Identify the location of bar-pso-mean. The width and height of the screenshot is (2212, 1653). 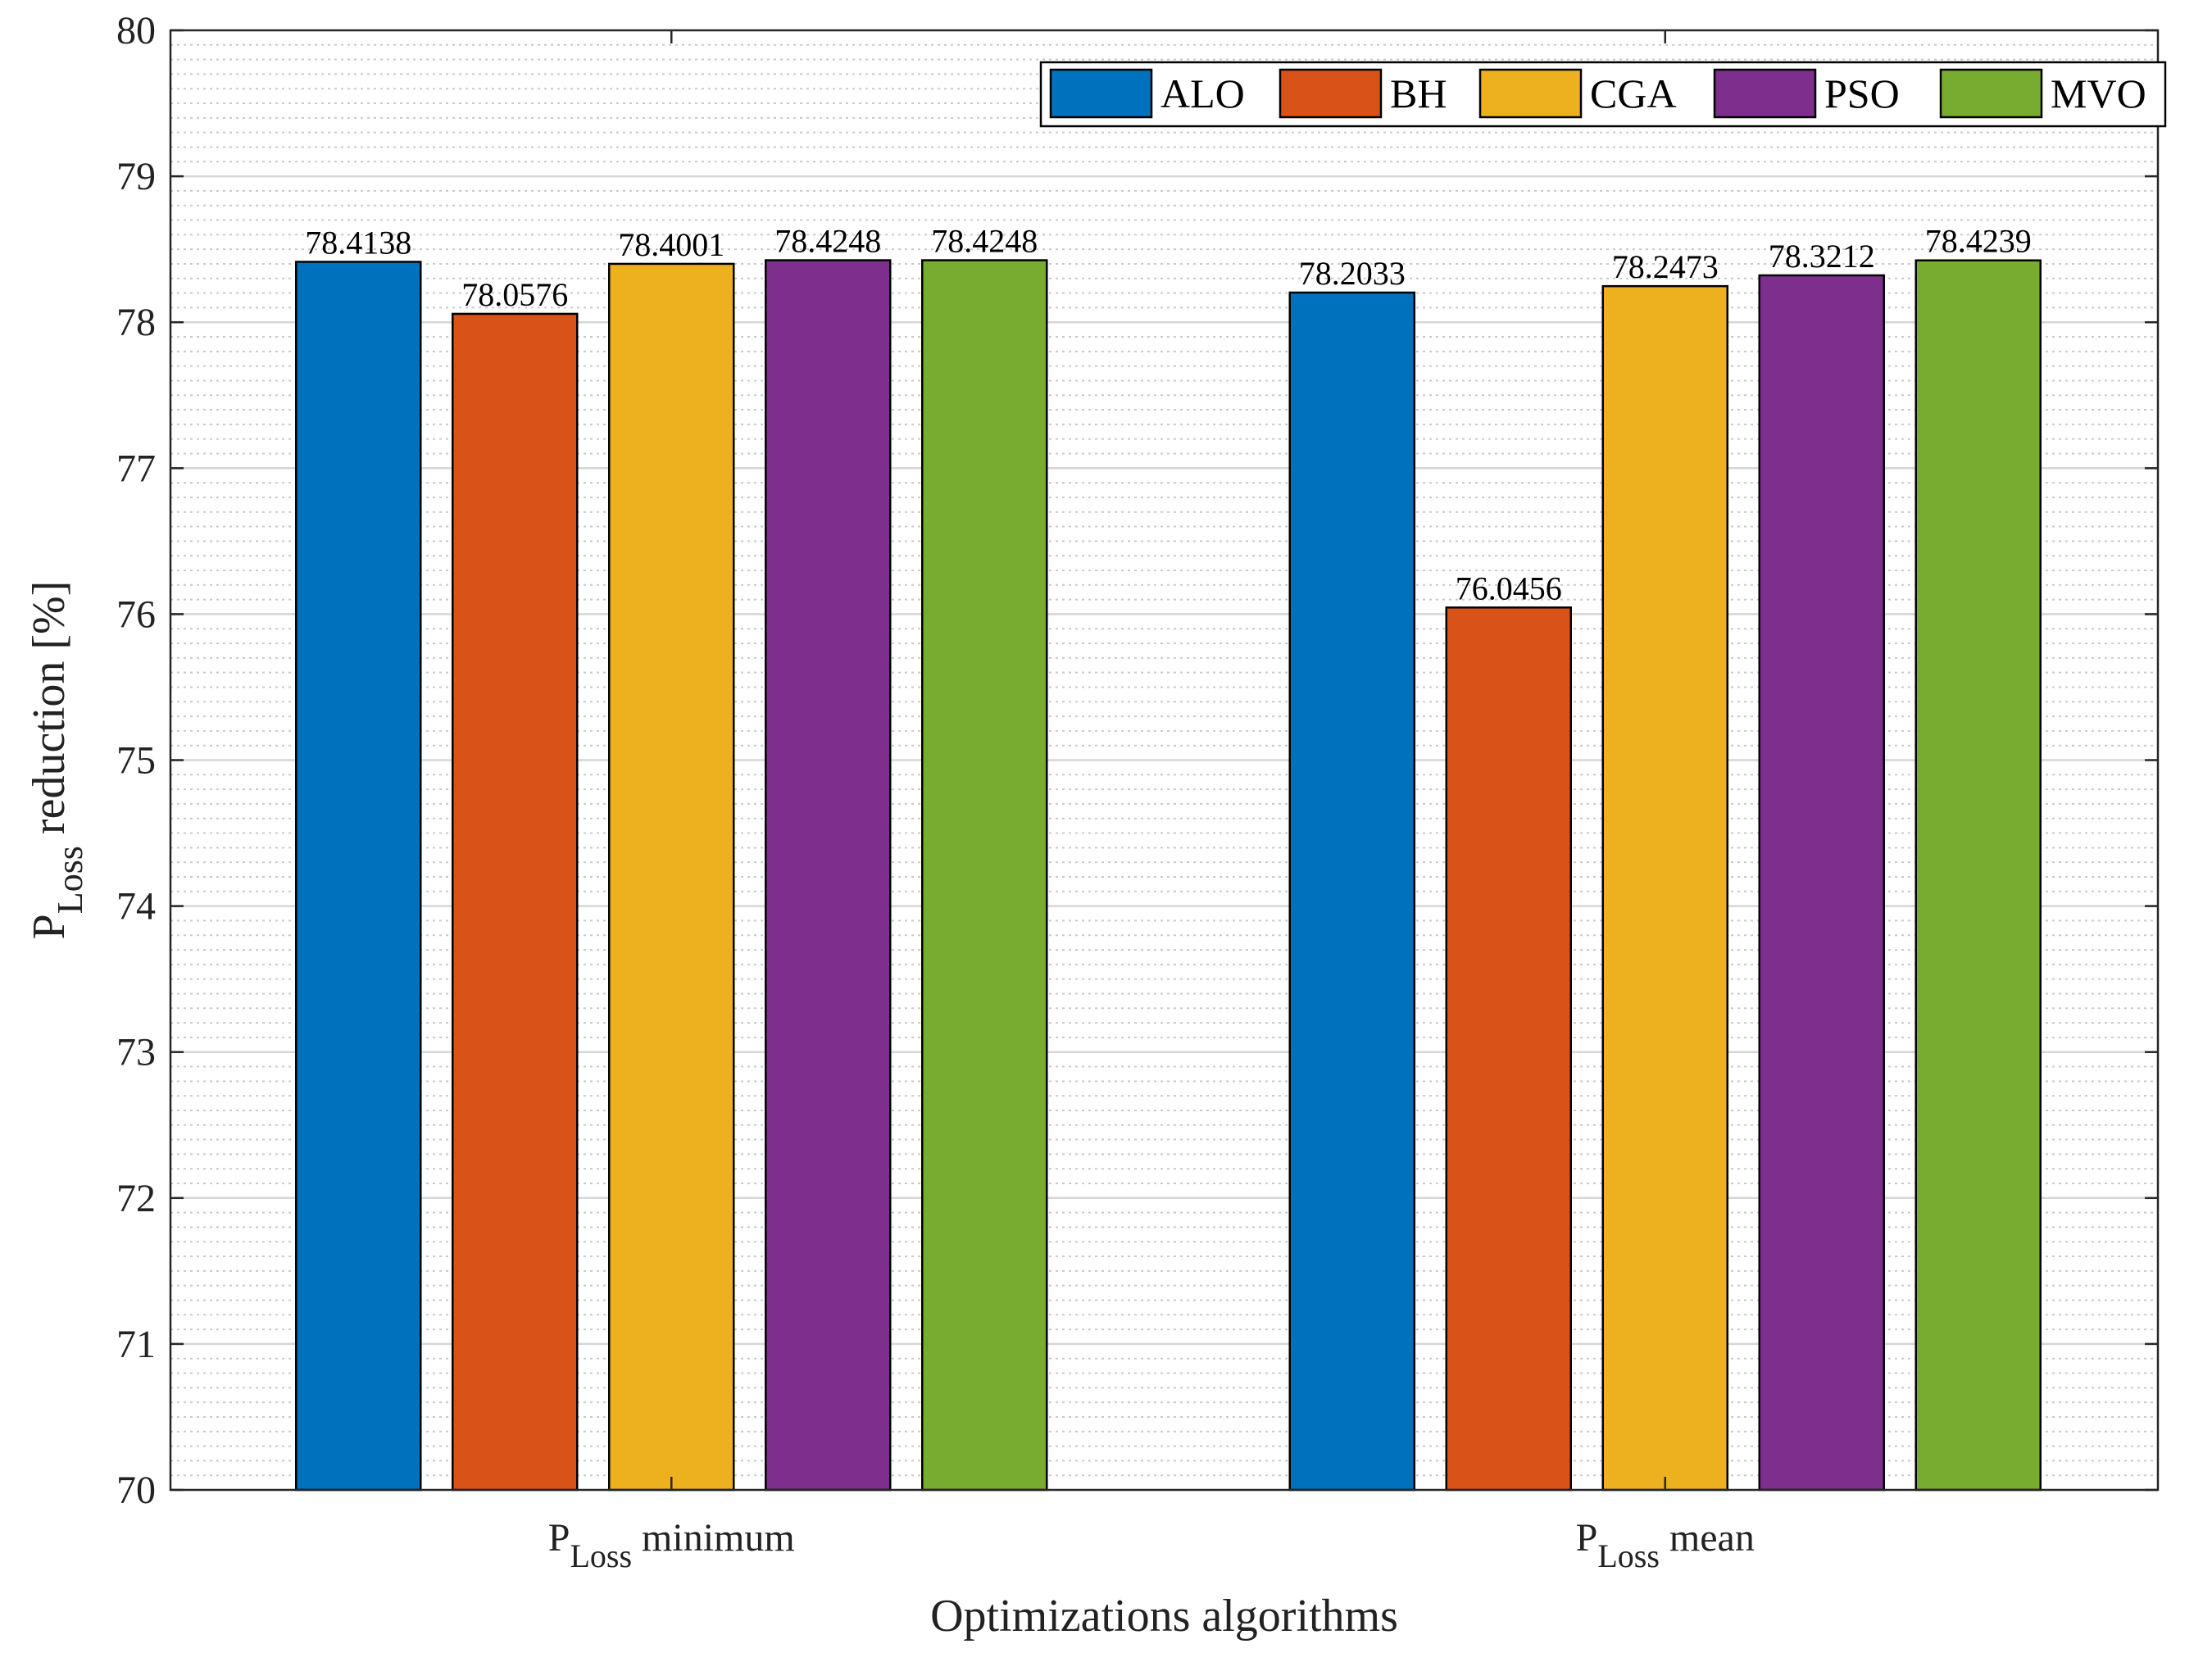
(1822, 883).